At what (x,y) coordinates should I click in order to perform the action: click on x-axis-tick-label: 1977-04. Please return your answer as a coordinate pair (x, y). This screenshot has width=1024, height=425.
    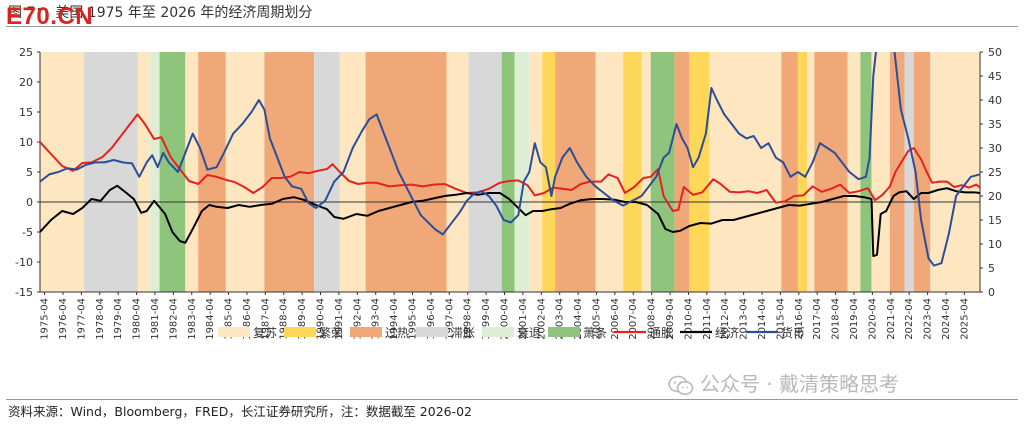
    Looking at the image, I should click on (81, 319).